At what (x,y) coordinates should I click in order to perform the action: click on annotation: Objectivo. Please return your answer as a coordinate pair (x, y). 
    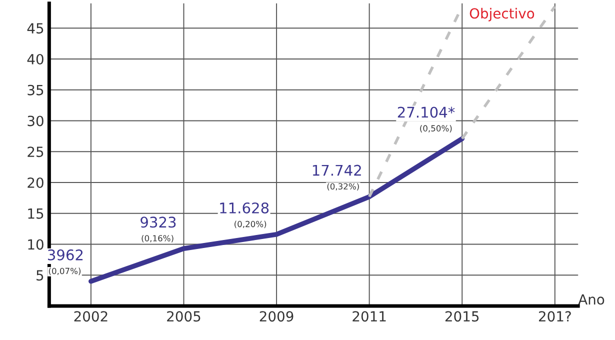
    Looking at the image, I should click on (502, 15).